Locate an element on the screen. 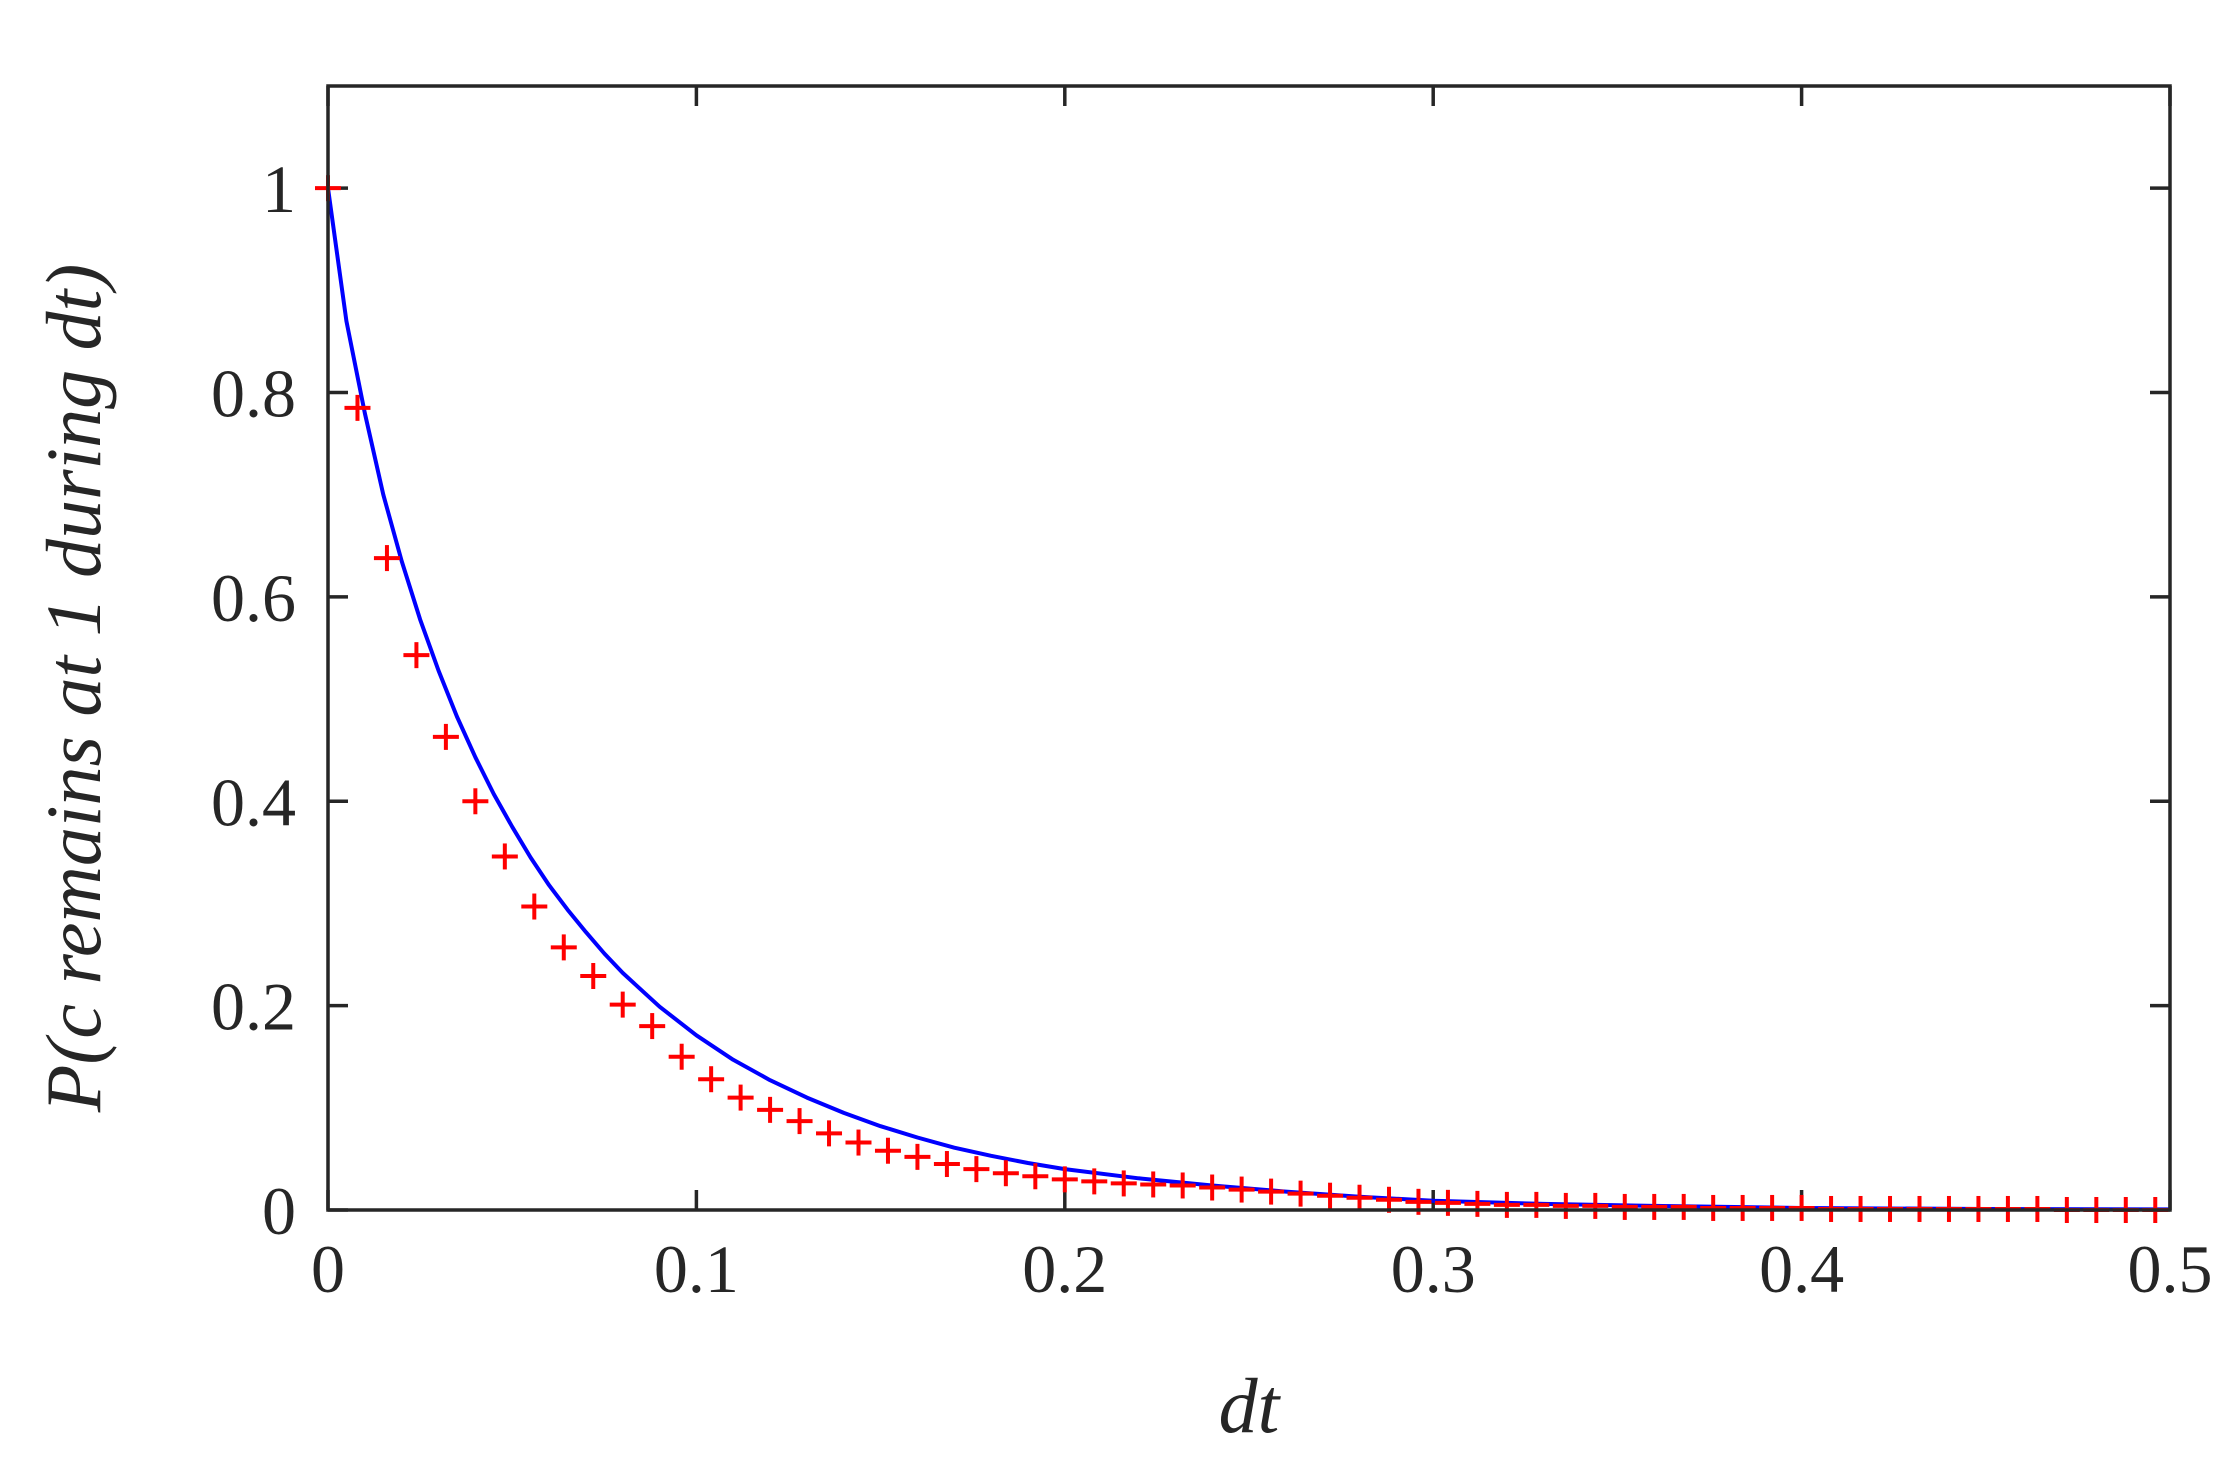 The width and height of the screenshot is (2216, 1466). y-tick-label: 0.8 is located at coordinates (253, 394).